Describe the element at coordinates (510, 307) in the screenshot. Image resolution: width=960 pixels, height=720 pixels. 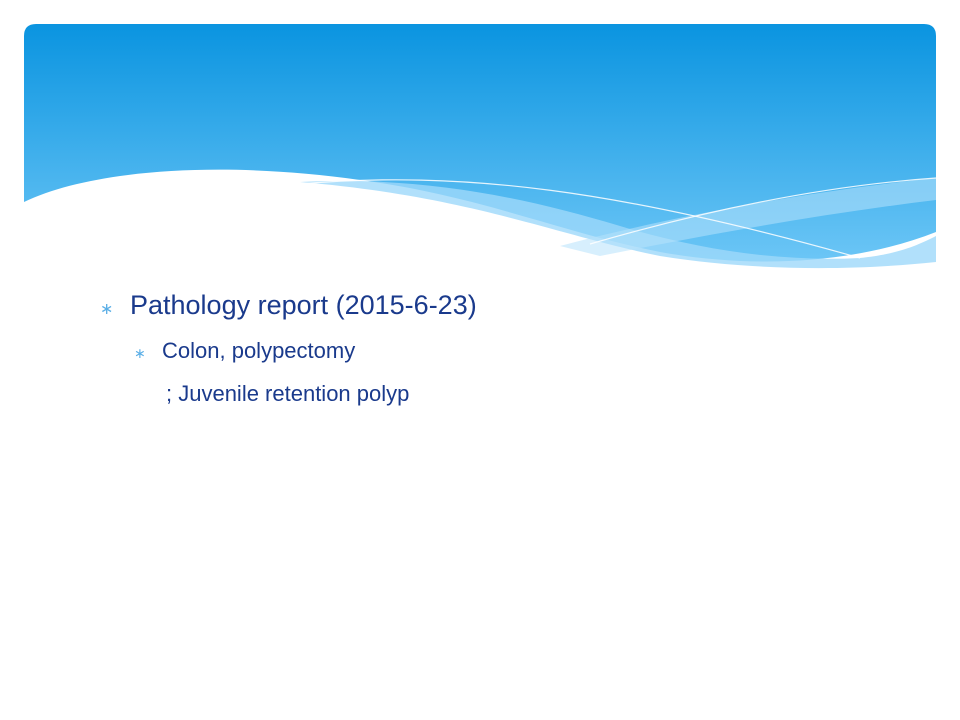
I see `bullet-pathology-report: ∗ Pathology report (2015-6-23)` at that location.